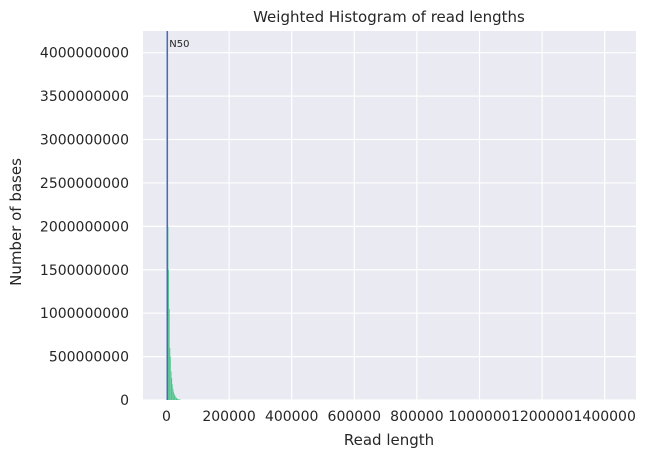  What do you see at coordinates (228, 417) in the screenshot?
I see `x-tick-label: 200000` at bounding box center [228, 417].